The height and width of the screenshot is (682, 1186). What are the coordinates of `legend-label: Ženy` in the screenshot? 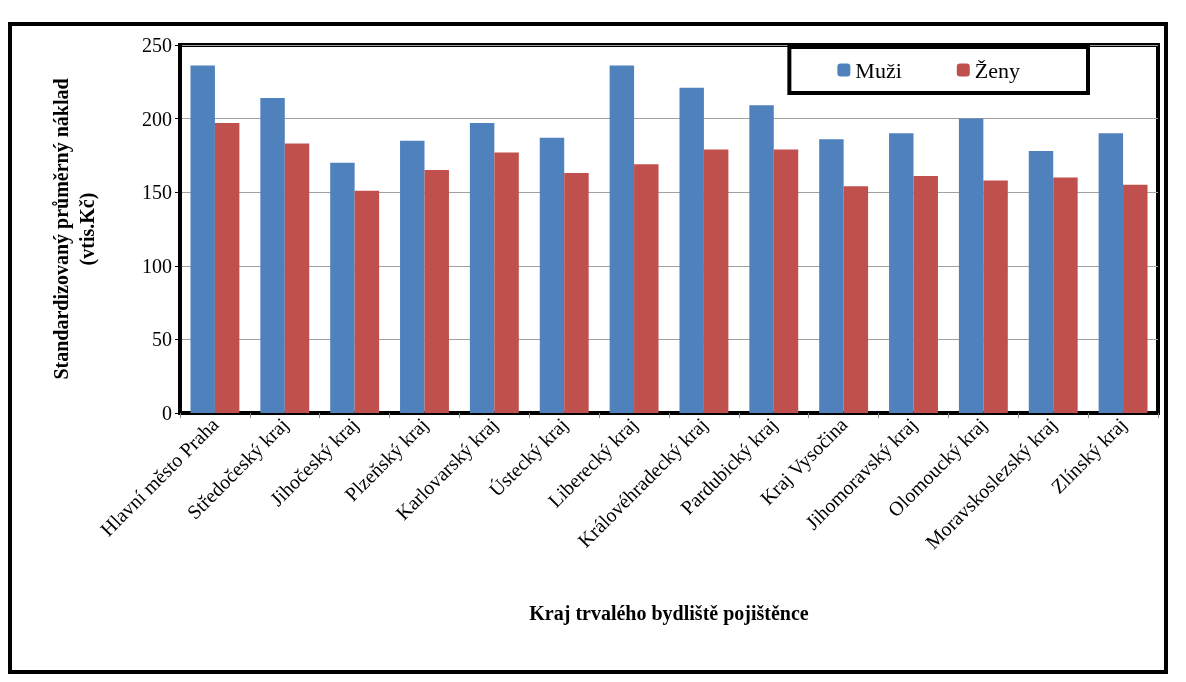 It's located at (997, 70).